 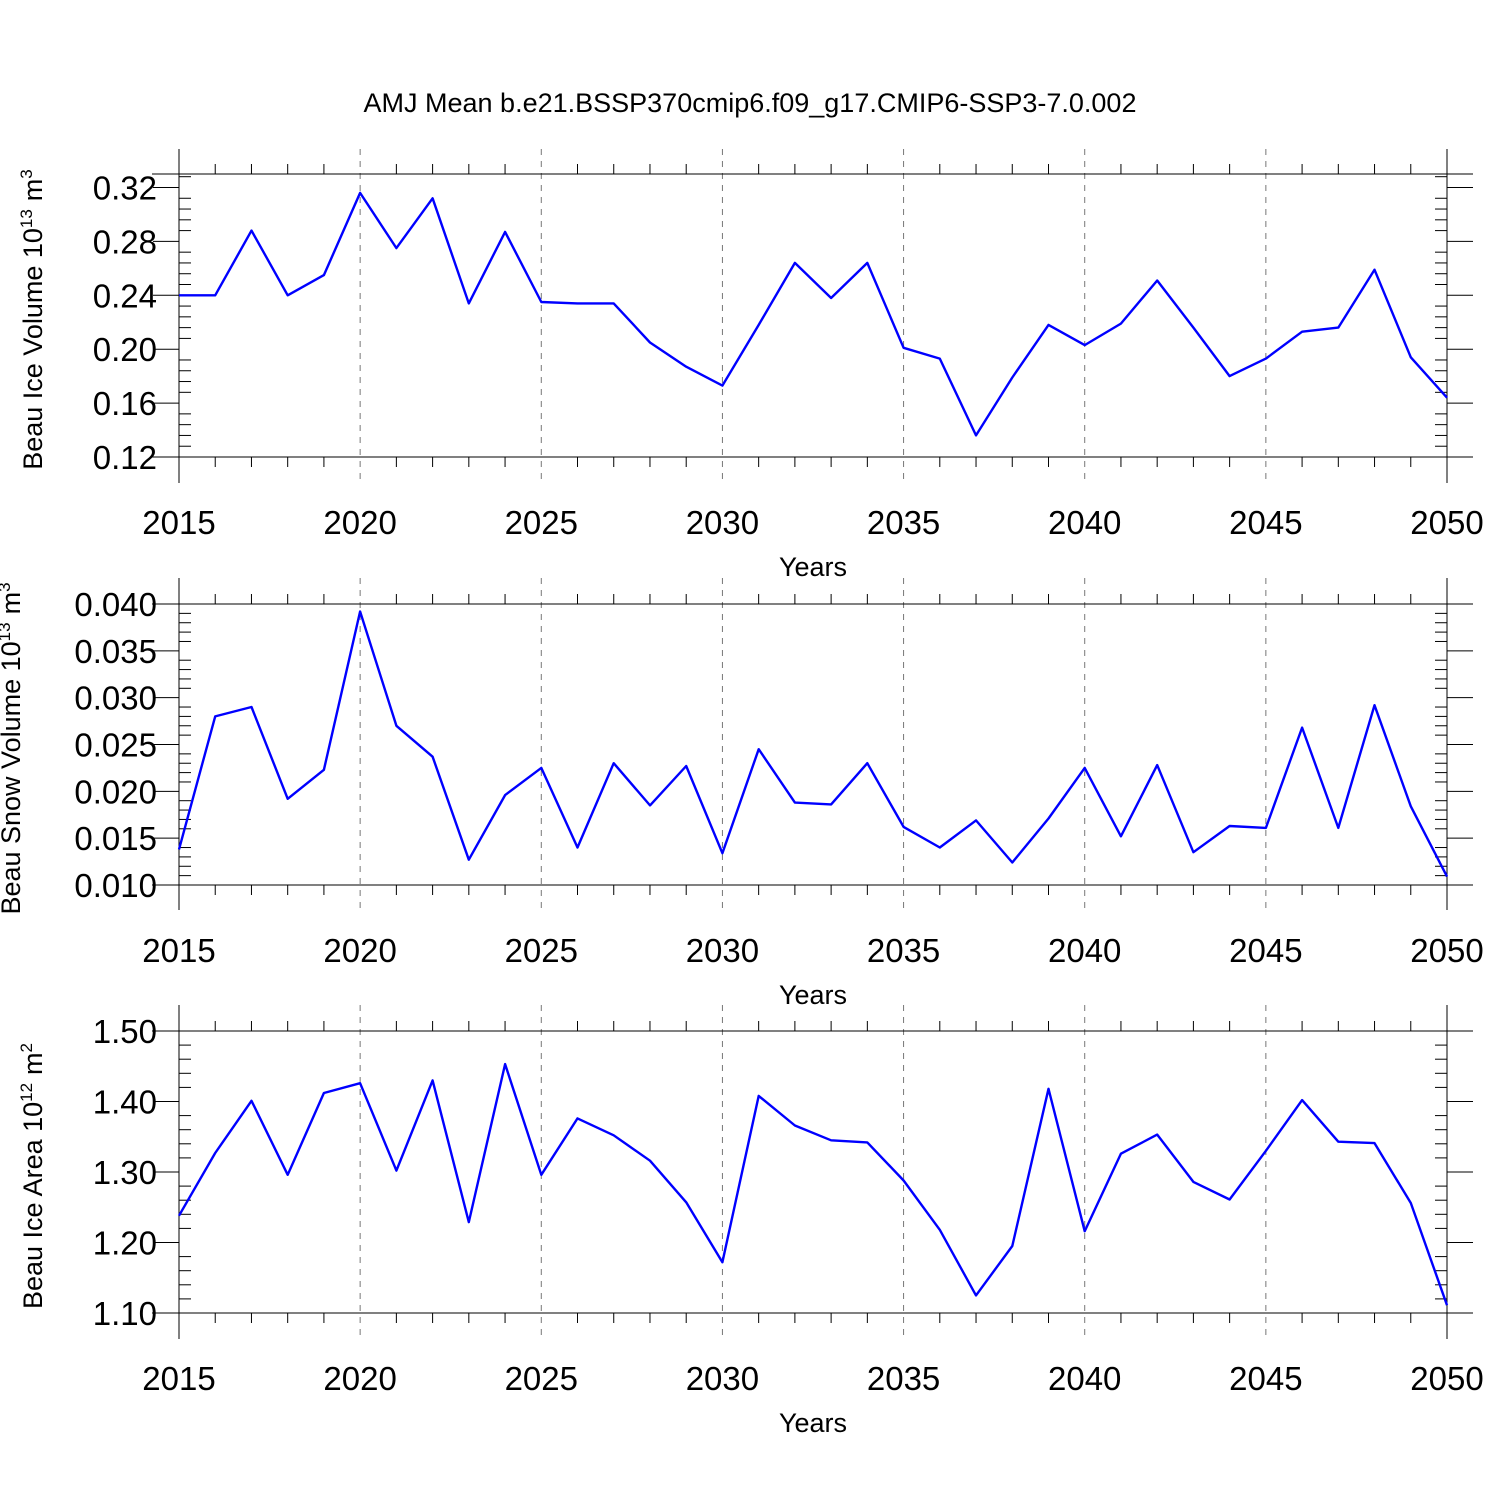 I want to click on y-axis-label: Beau Ice Area 1012 m2, so click(x=32, y=1176).